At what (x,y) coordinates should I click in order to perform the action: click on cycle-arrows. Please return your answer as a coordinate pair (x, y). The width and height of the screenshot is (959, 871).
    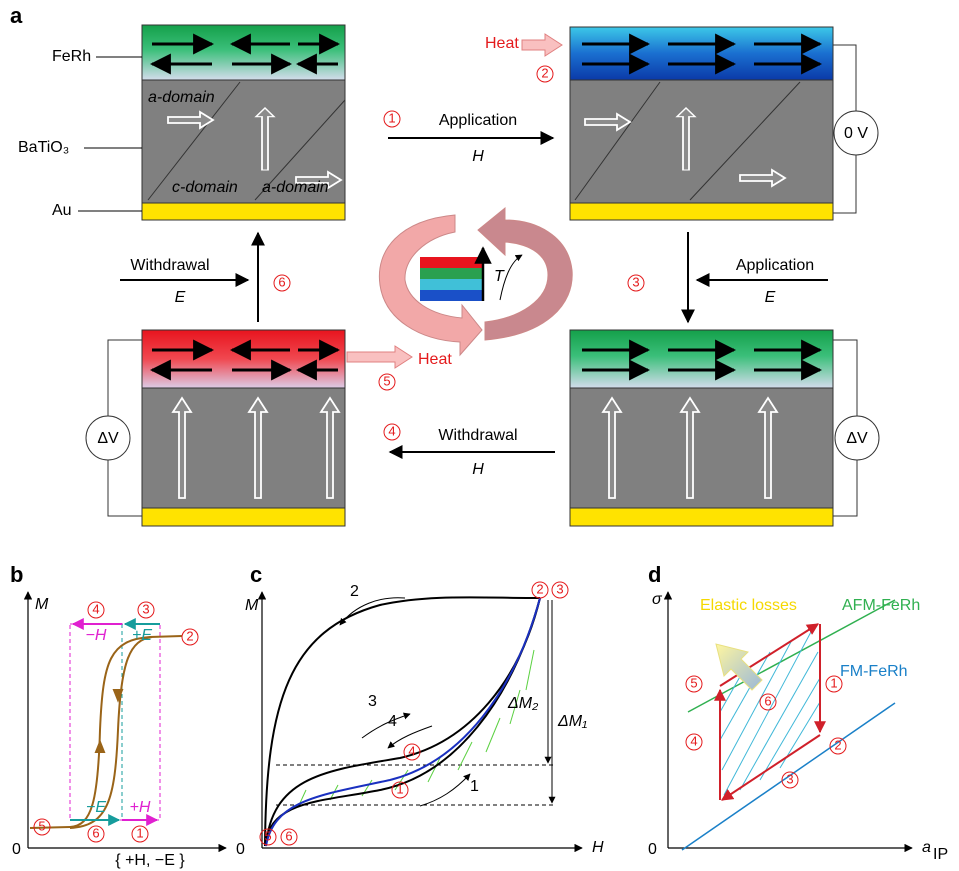
    Looking at the image, I should click on (475, 281).